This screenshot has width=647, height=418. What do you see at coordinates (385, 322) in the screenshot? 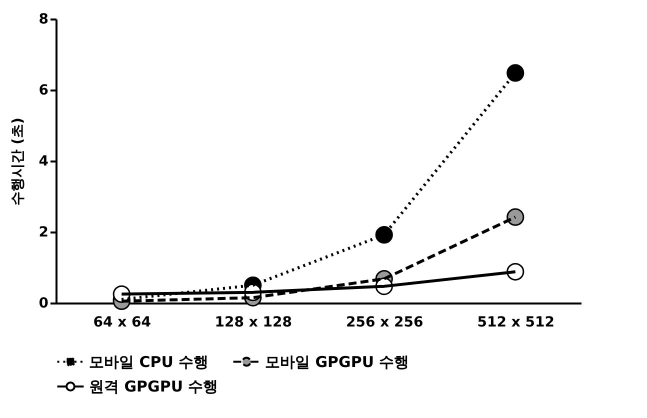
I see `x-tick-label: 256 x 256` at bounding box center [385, 322].